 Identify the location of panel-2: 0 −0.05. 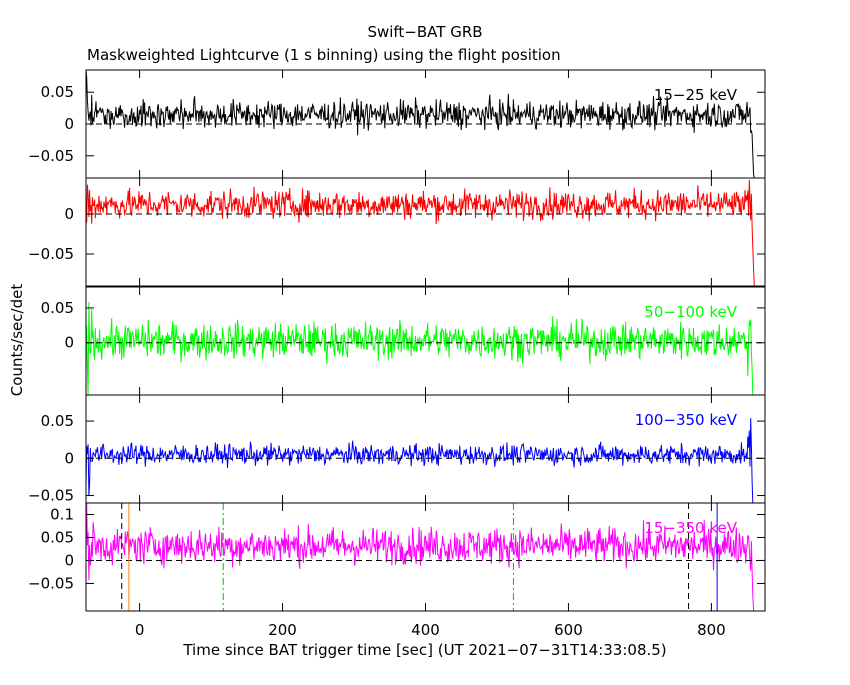
(397, 232).